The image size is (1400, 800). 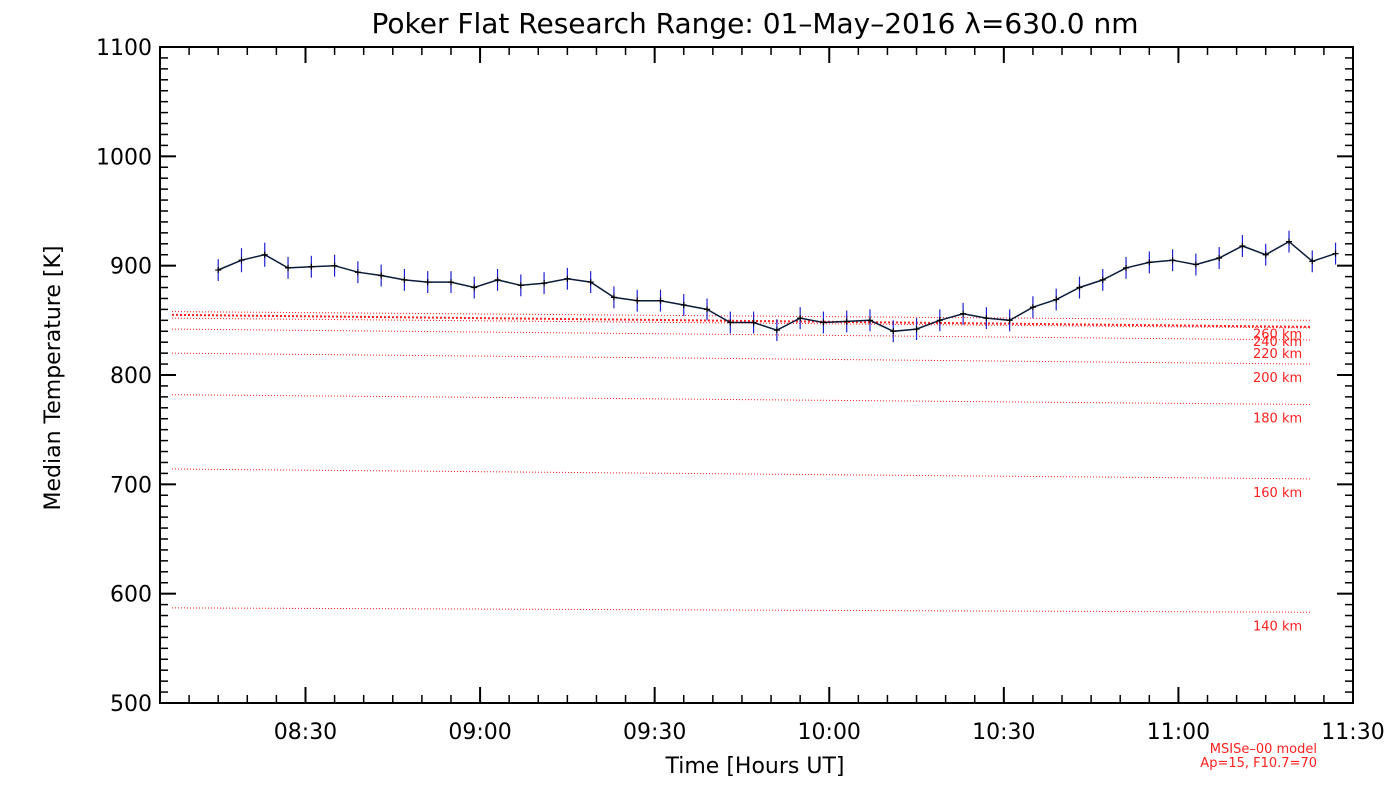 What do you see at coordinates (131, 595) in the screenshot?
I see `y-tick-label: 600` at bounding box center [131, 595].